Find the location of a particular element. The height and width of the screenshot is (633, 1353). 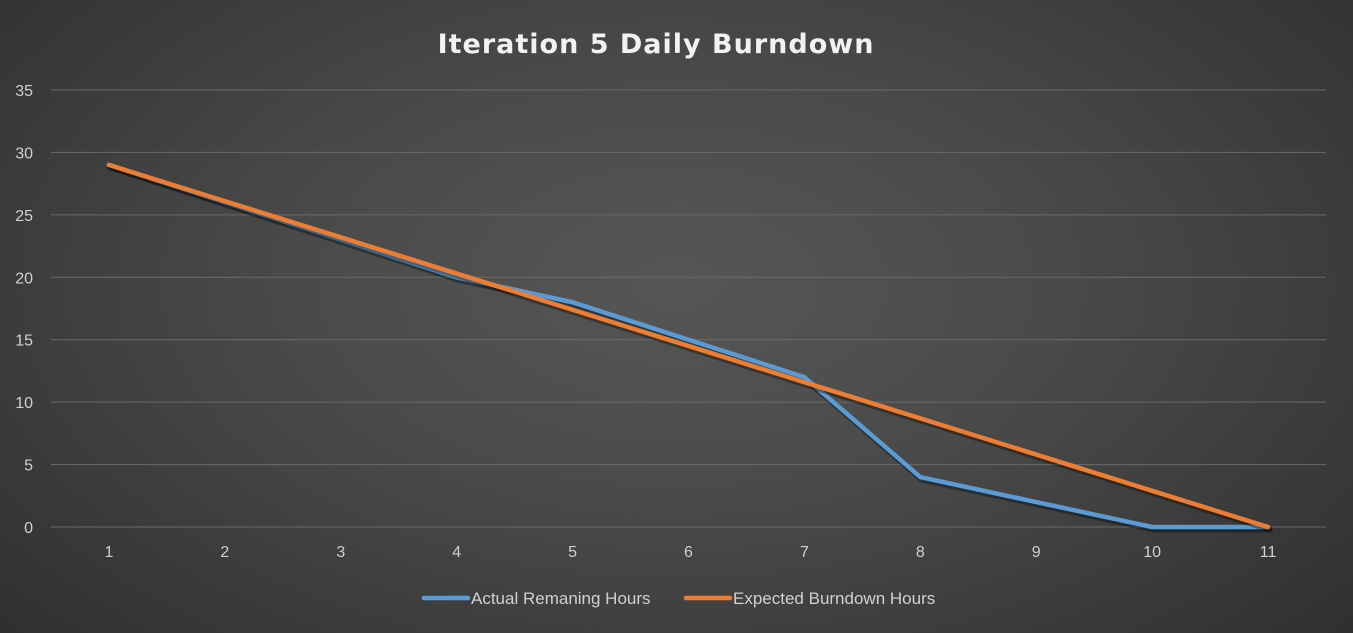

x-tick-label: 1 is located at coordinates (109, 552).